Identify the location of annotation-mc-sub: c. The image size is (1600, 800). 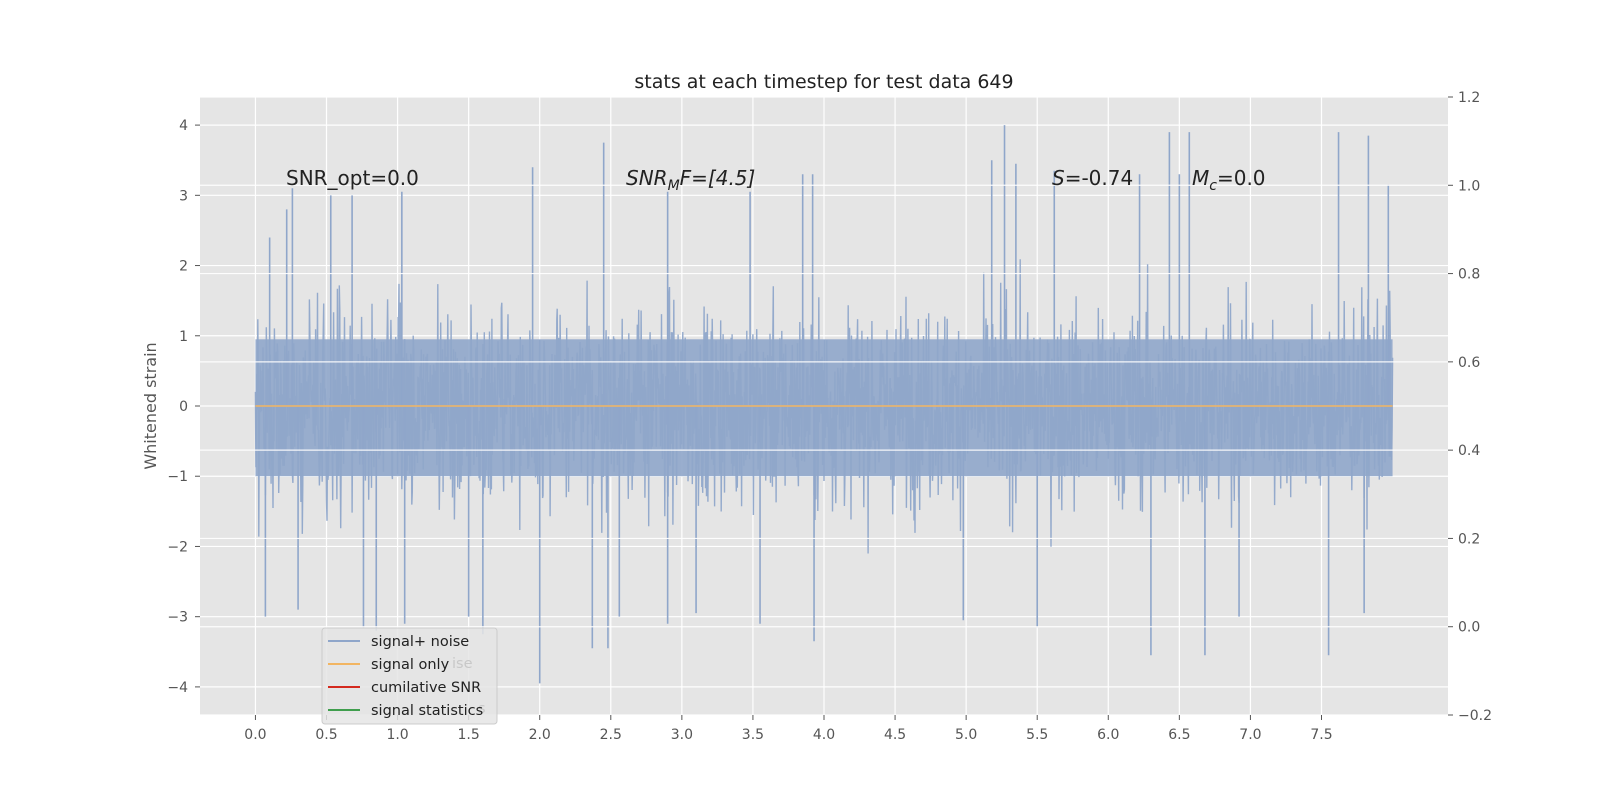
(1213, 186).